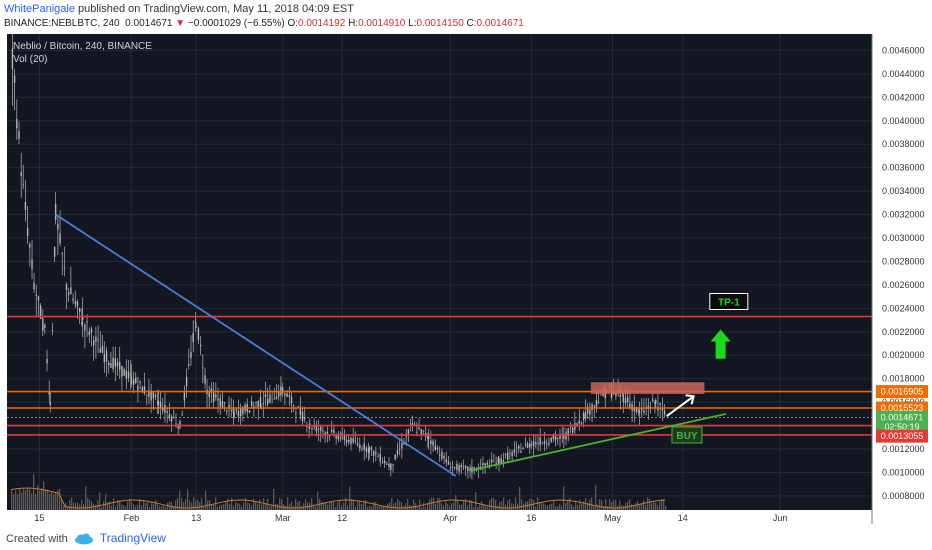  Describe the element at coordinates (903, 308) in the screenshot. I see `y-tick-label: 0.0024000` at that location.